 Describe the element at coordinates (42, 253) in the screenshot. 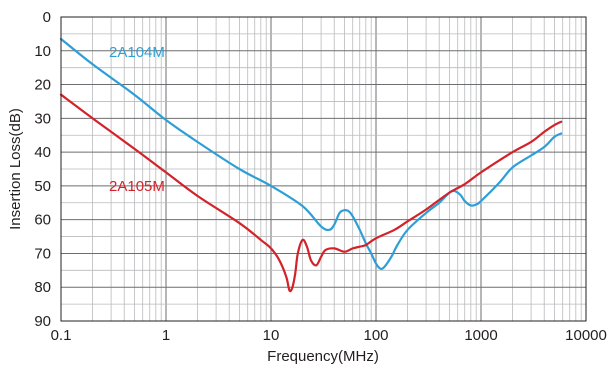

I see `y-tick-label: 70` at that location.